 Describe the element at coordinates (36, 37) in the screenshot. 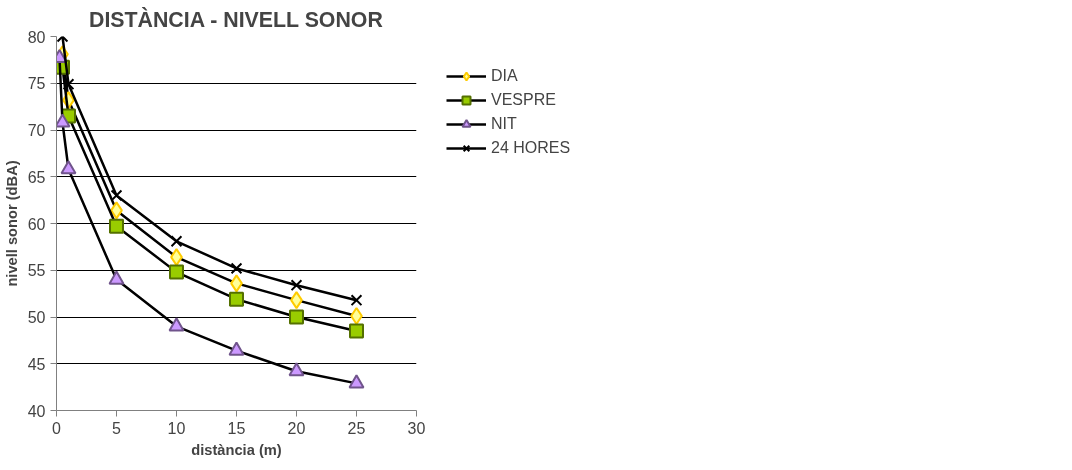

I see `y-tick-label: 80` at that location.